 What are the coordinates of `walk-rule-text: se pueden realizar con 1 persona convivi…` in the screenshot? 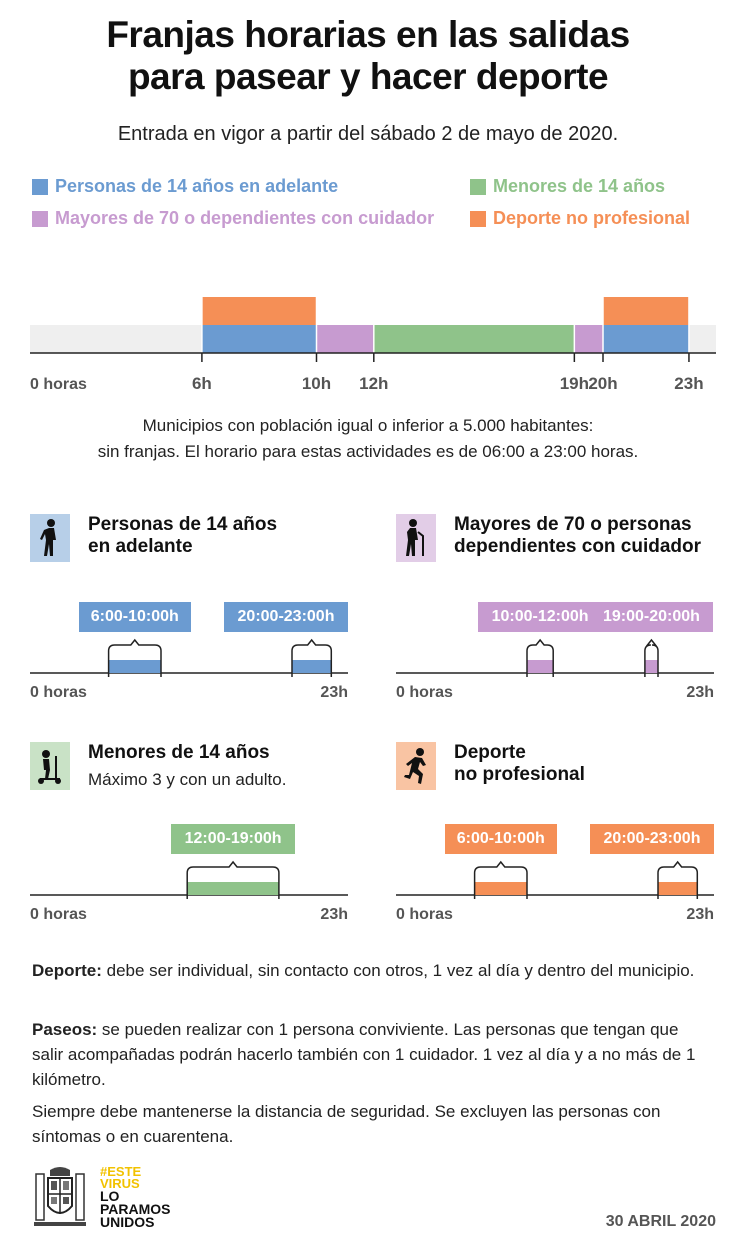 It's located at (364, 1054).